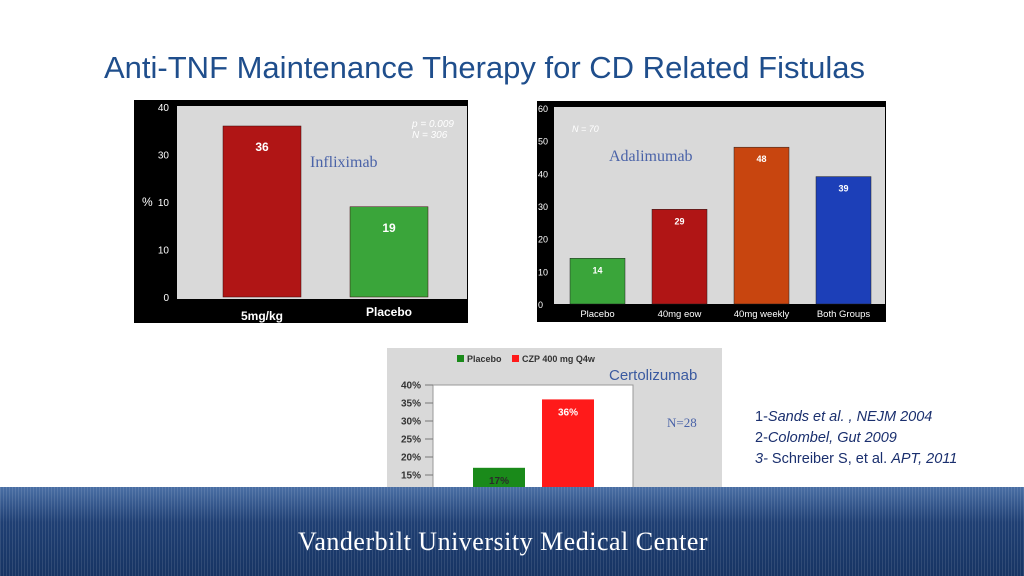 This screenshot has width=1024, height=576. Describe the element at coordinates (682, 422) in the screenshot. I see `certolizumab-n-annotation: N=28` at that location.